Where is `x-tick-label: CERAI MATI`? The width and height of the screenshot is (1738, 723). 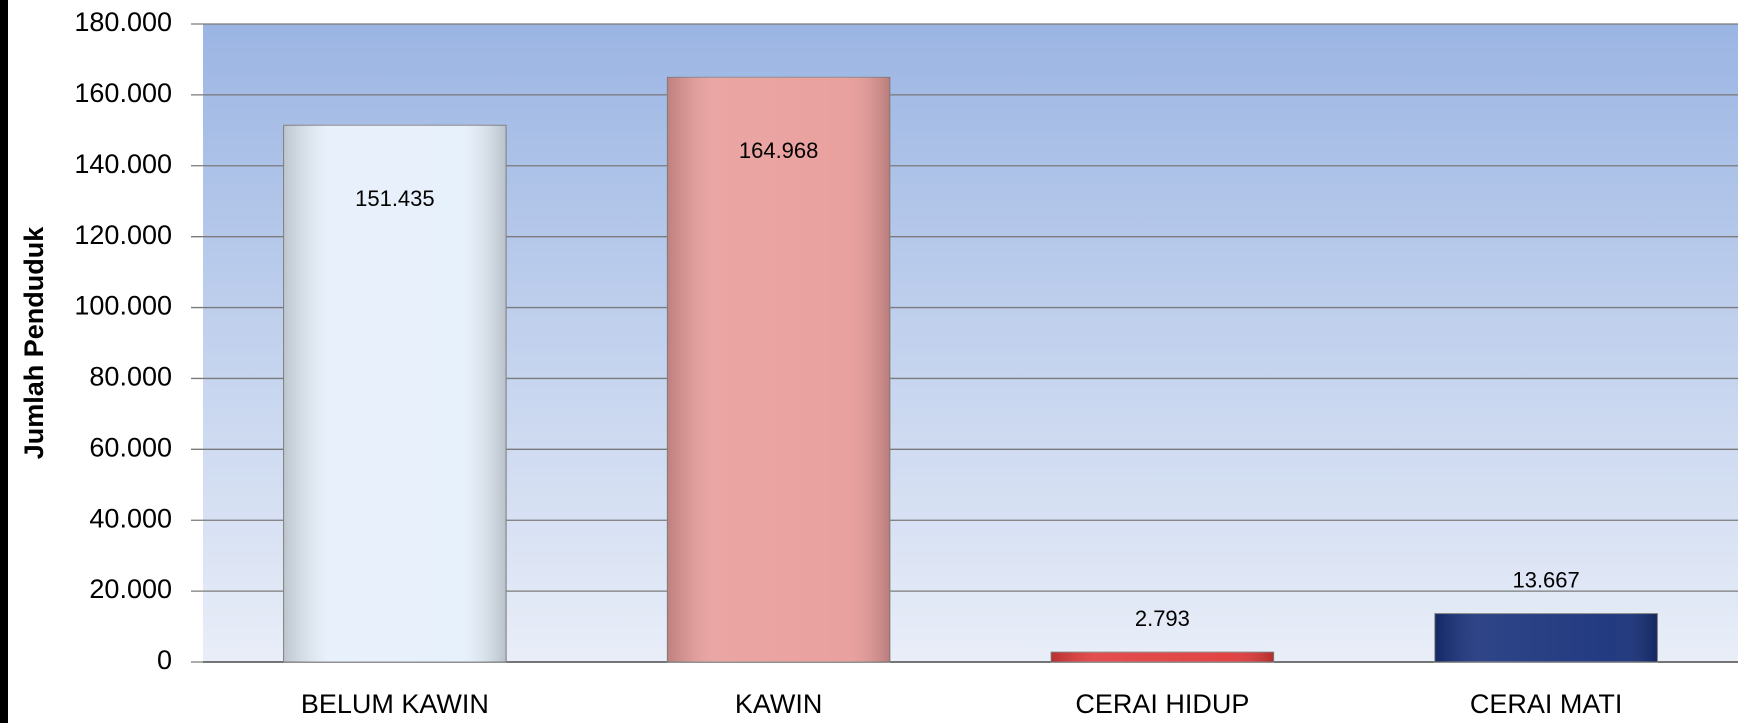
x-tick-label: CERAI MATI is located at coordinates (1546, 704).